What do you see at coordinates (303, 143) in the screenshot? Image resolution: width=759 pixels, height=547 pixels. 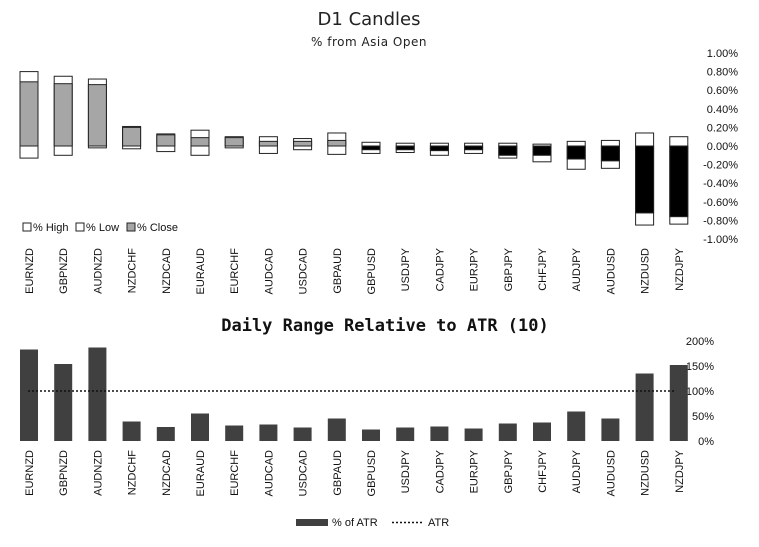 I see `candle-close-usdcad` at bounding box center [303, 143].